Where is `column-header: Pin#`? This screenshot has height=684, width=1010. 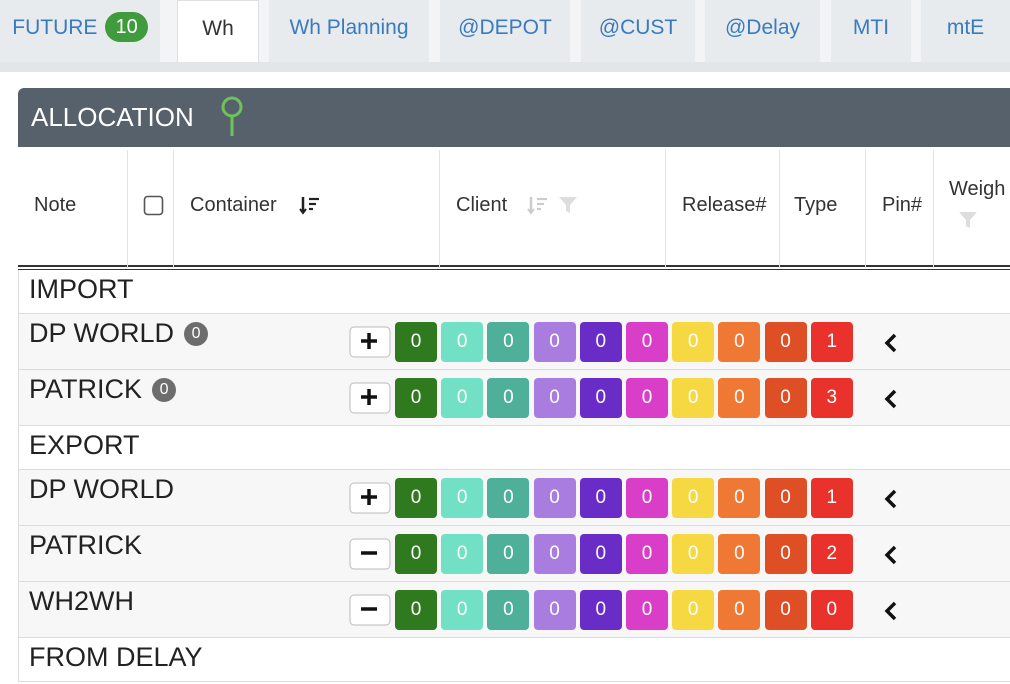
column-header: Pin# is located at coordinates (902, 205).